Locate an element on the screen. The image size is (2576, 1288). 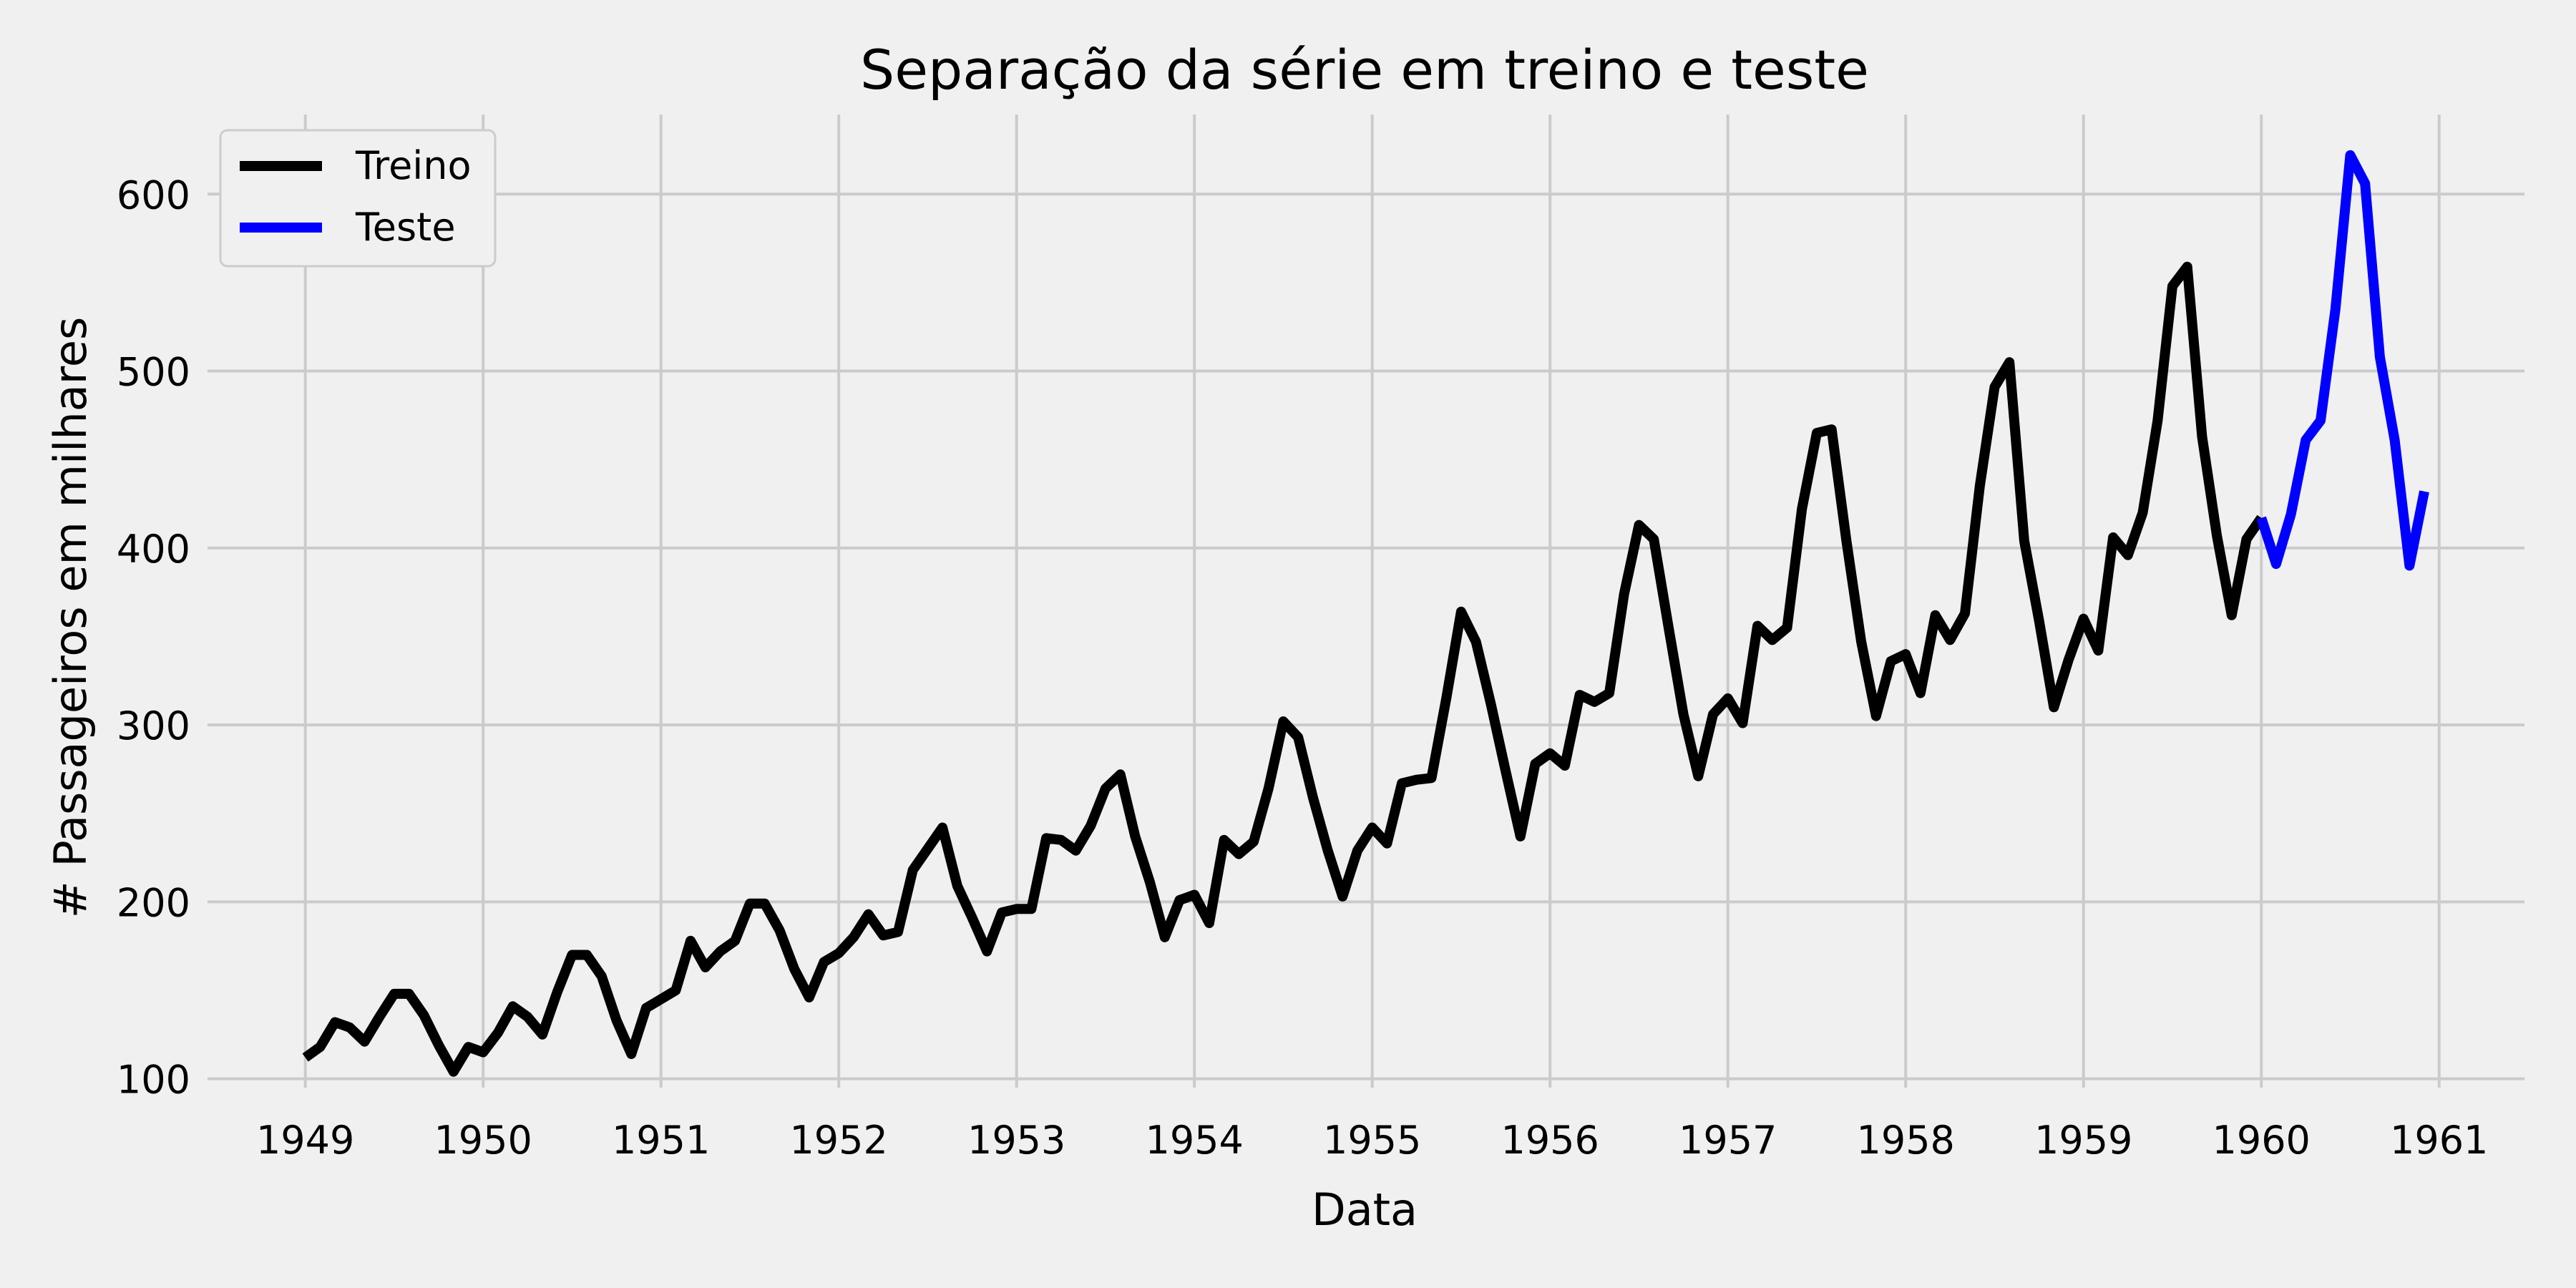
x-tick-label: 1960 is located at coordinates (2261, 1140).